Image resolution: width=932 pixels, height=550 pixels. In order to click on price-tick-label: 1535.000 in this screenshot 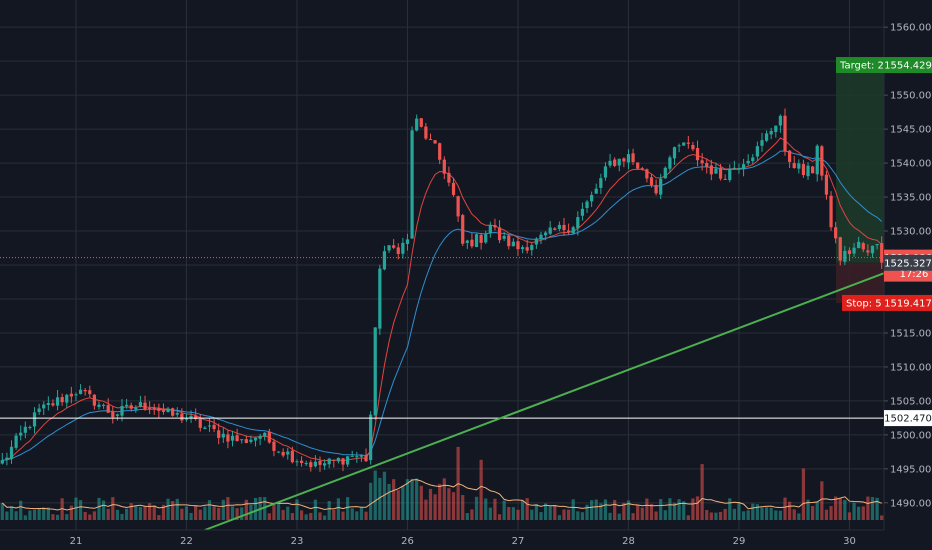, I will do `click(911, 198)`.